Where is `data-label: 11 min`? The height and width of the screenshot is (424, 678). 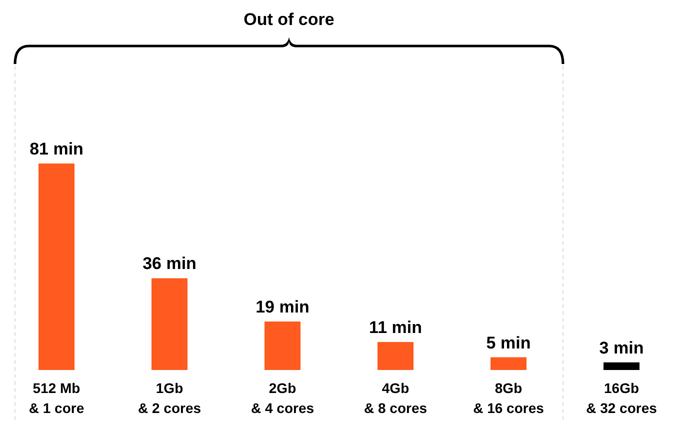
data-label: 11 min is located at coordinates (395, 327).